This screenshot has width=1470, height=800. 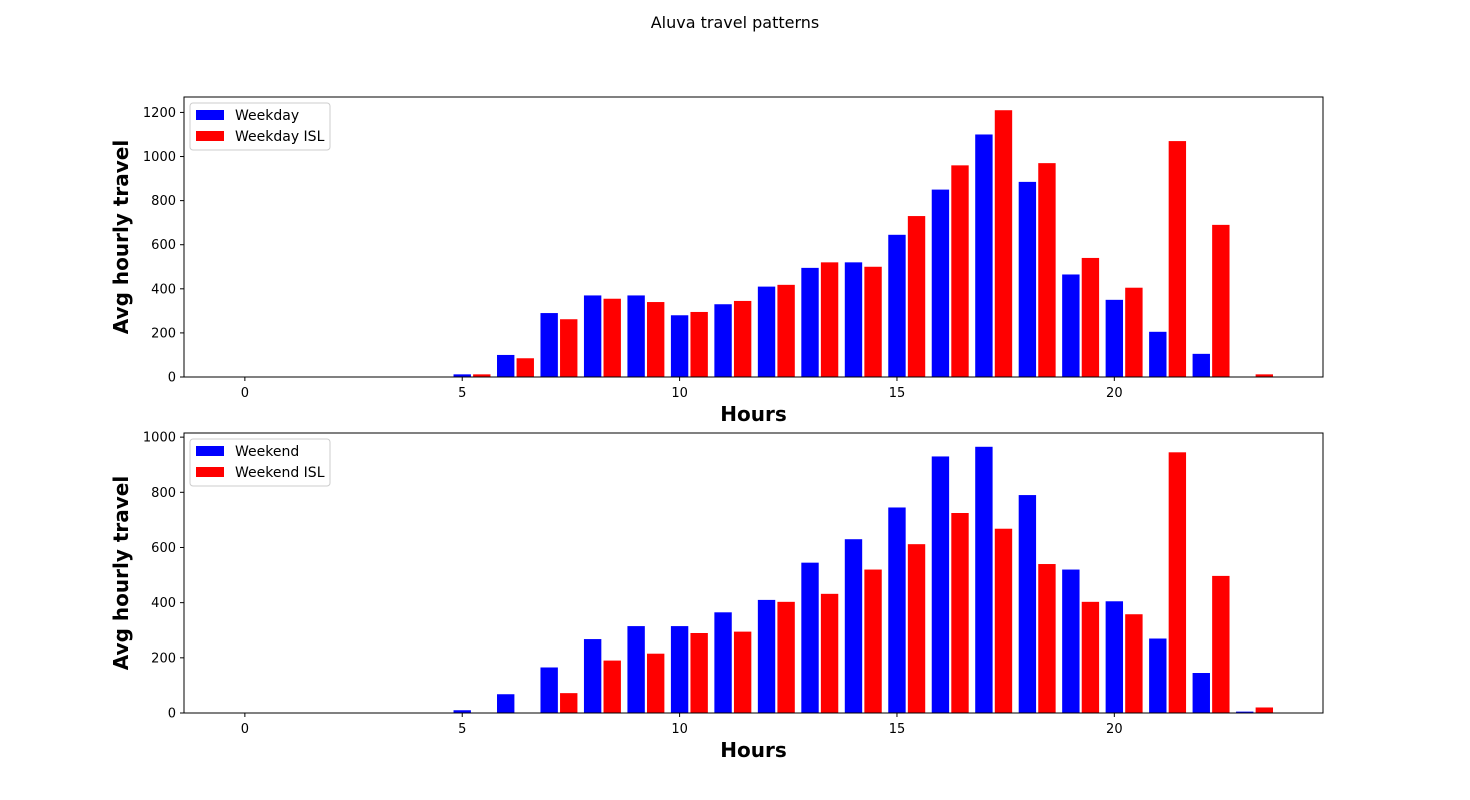 I want to click on y-tick-label: 1200, so click(x=159, y=113).